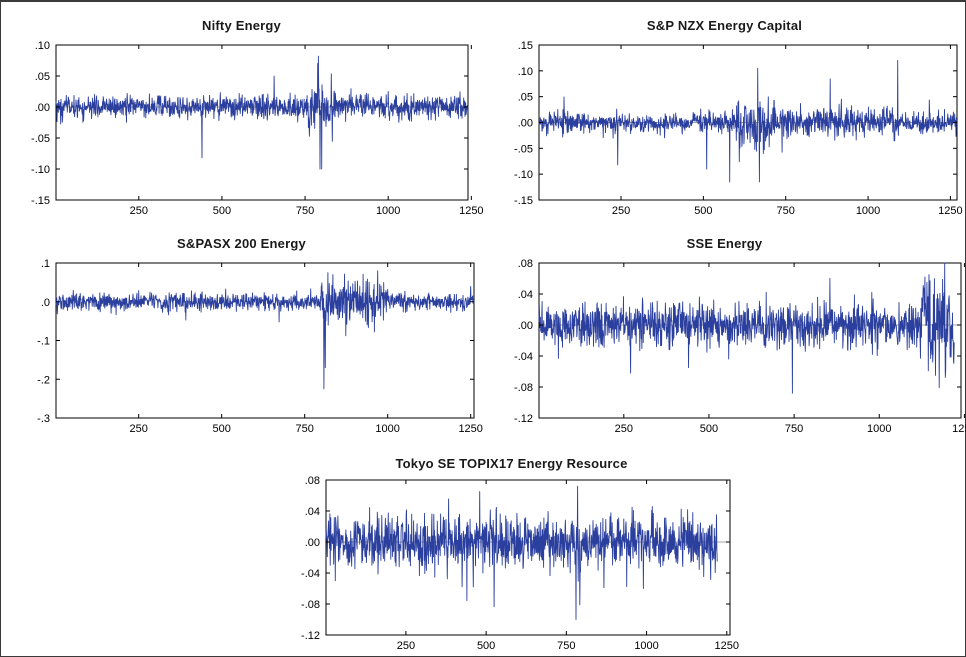 The width and height of the screenshot is (966, 657). What do you see at coordinates (724, 25) in the screenshot?
I see `chart-title: S&P NZX Energy Capital` at bounding box center [724, 25].